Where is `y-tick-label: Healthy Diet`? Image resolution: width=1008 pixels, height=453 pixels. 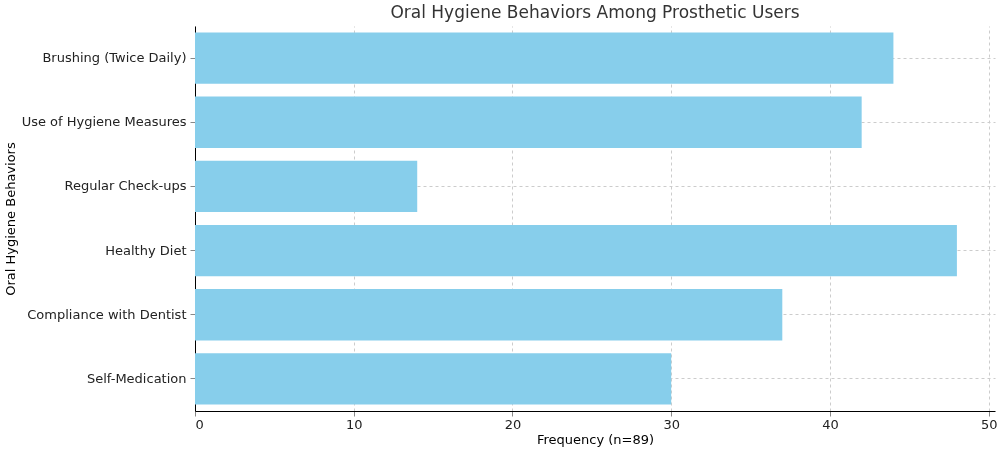
y-tick-label: Healthy Diet is located at coordinates (146, 250).